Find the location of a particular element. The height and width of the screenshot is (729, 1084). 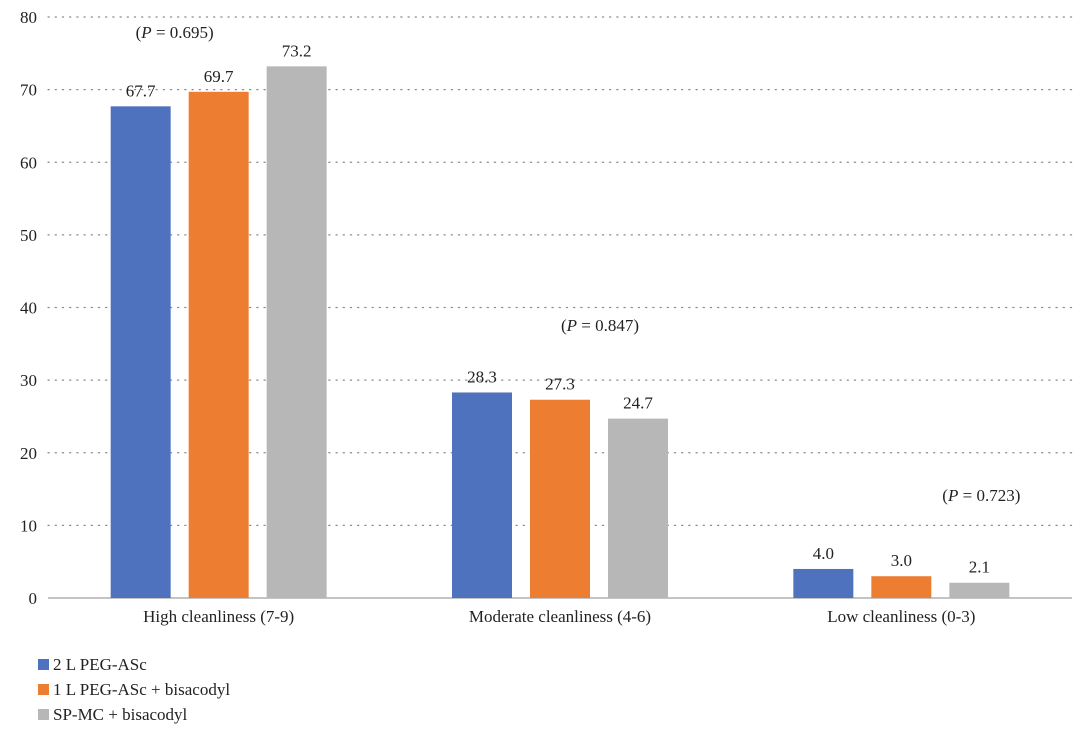

p-value-annotation: (P = 0.847) is located at coordinates (600, 325).